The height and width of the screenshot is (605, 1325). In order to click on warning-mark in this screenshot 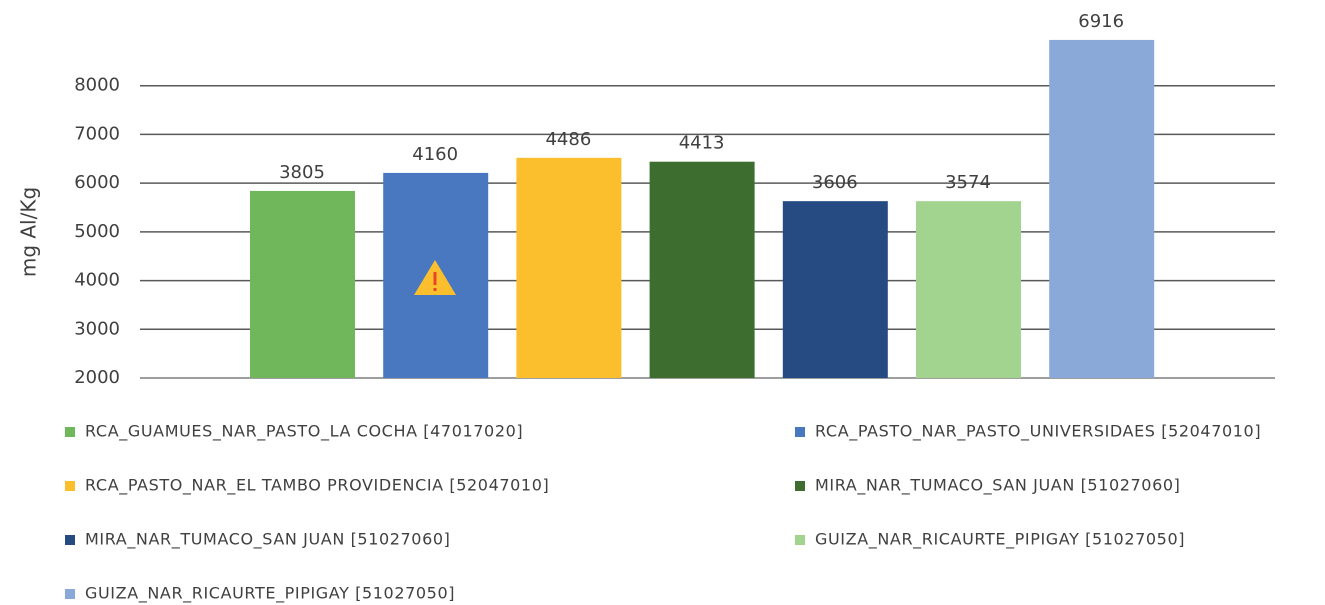, I will do `click(435, 278)`.